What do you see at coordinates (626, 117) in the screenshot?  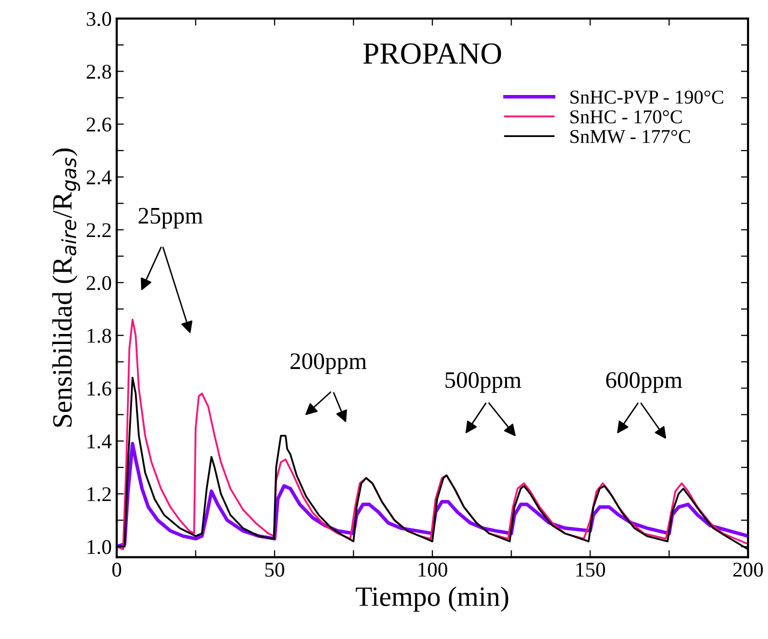 I see `legend-label: SnHC - 170°C` at bounding box center [626, 117].